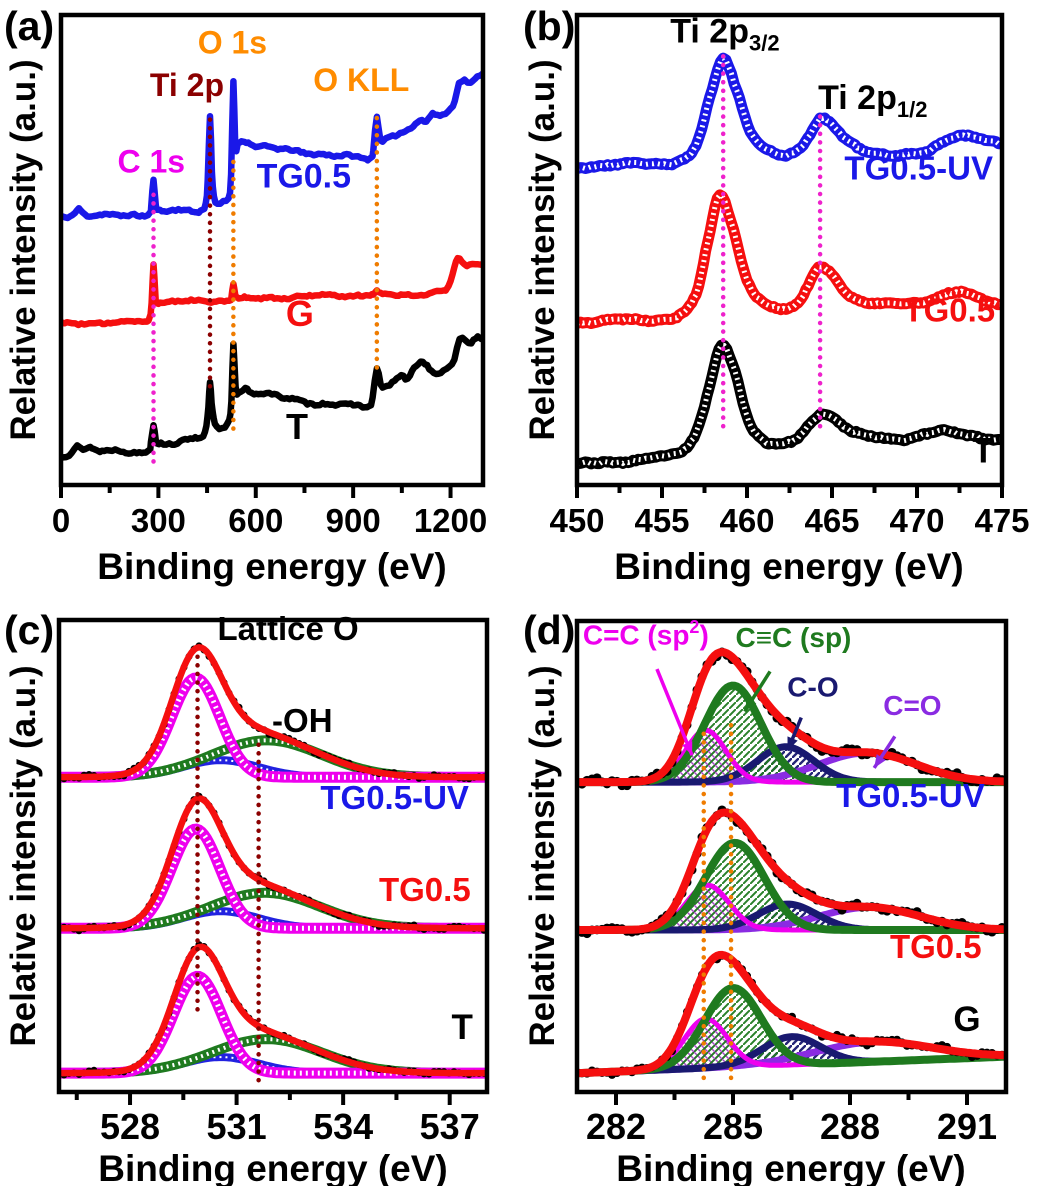 This screenshot has width=1038, height=1186. I want to click on svg-text: 465, so click(831, 520).